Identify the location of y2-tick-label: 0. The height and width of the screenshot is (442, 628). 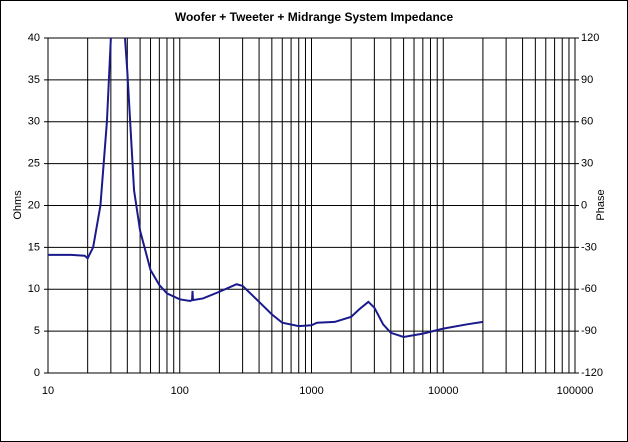
(584, 205).